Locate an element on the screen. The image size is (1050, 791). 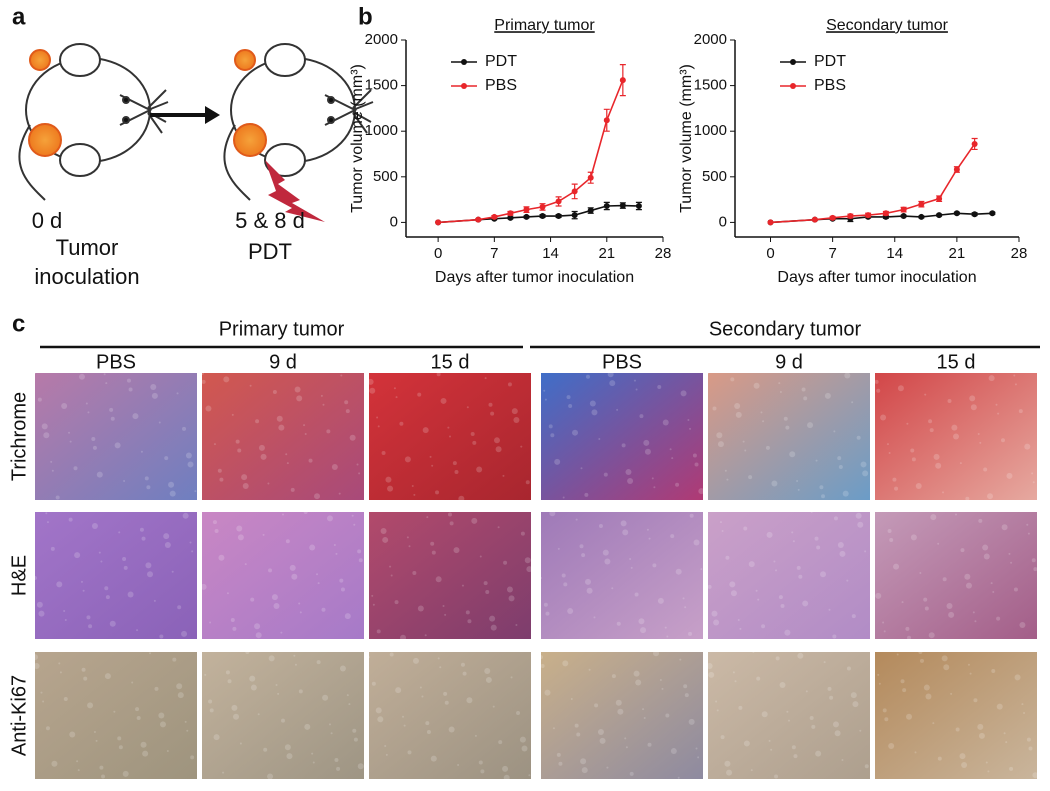
y-tick-label: 2000 is located at coordinates (381, 39).